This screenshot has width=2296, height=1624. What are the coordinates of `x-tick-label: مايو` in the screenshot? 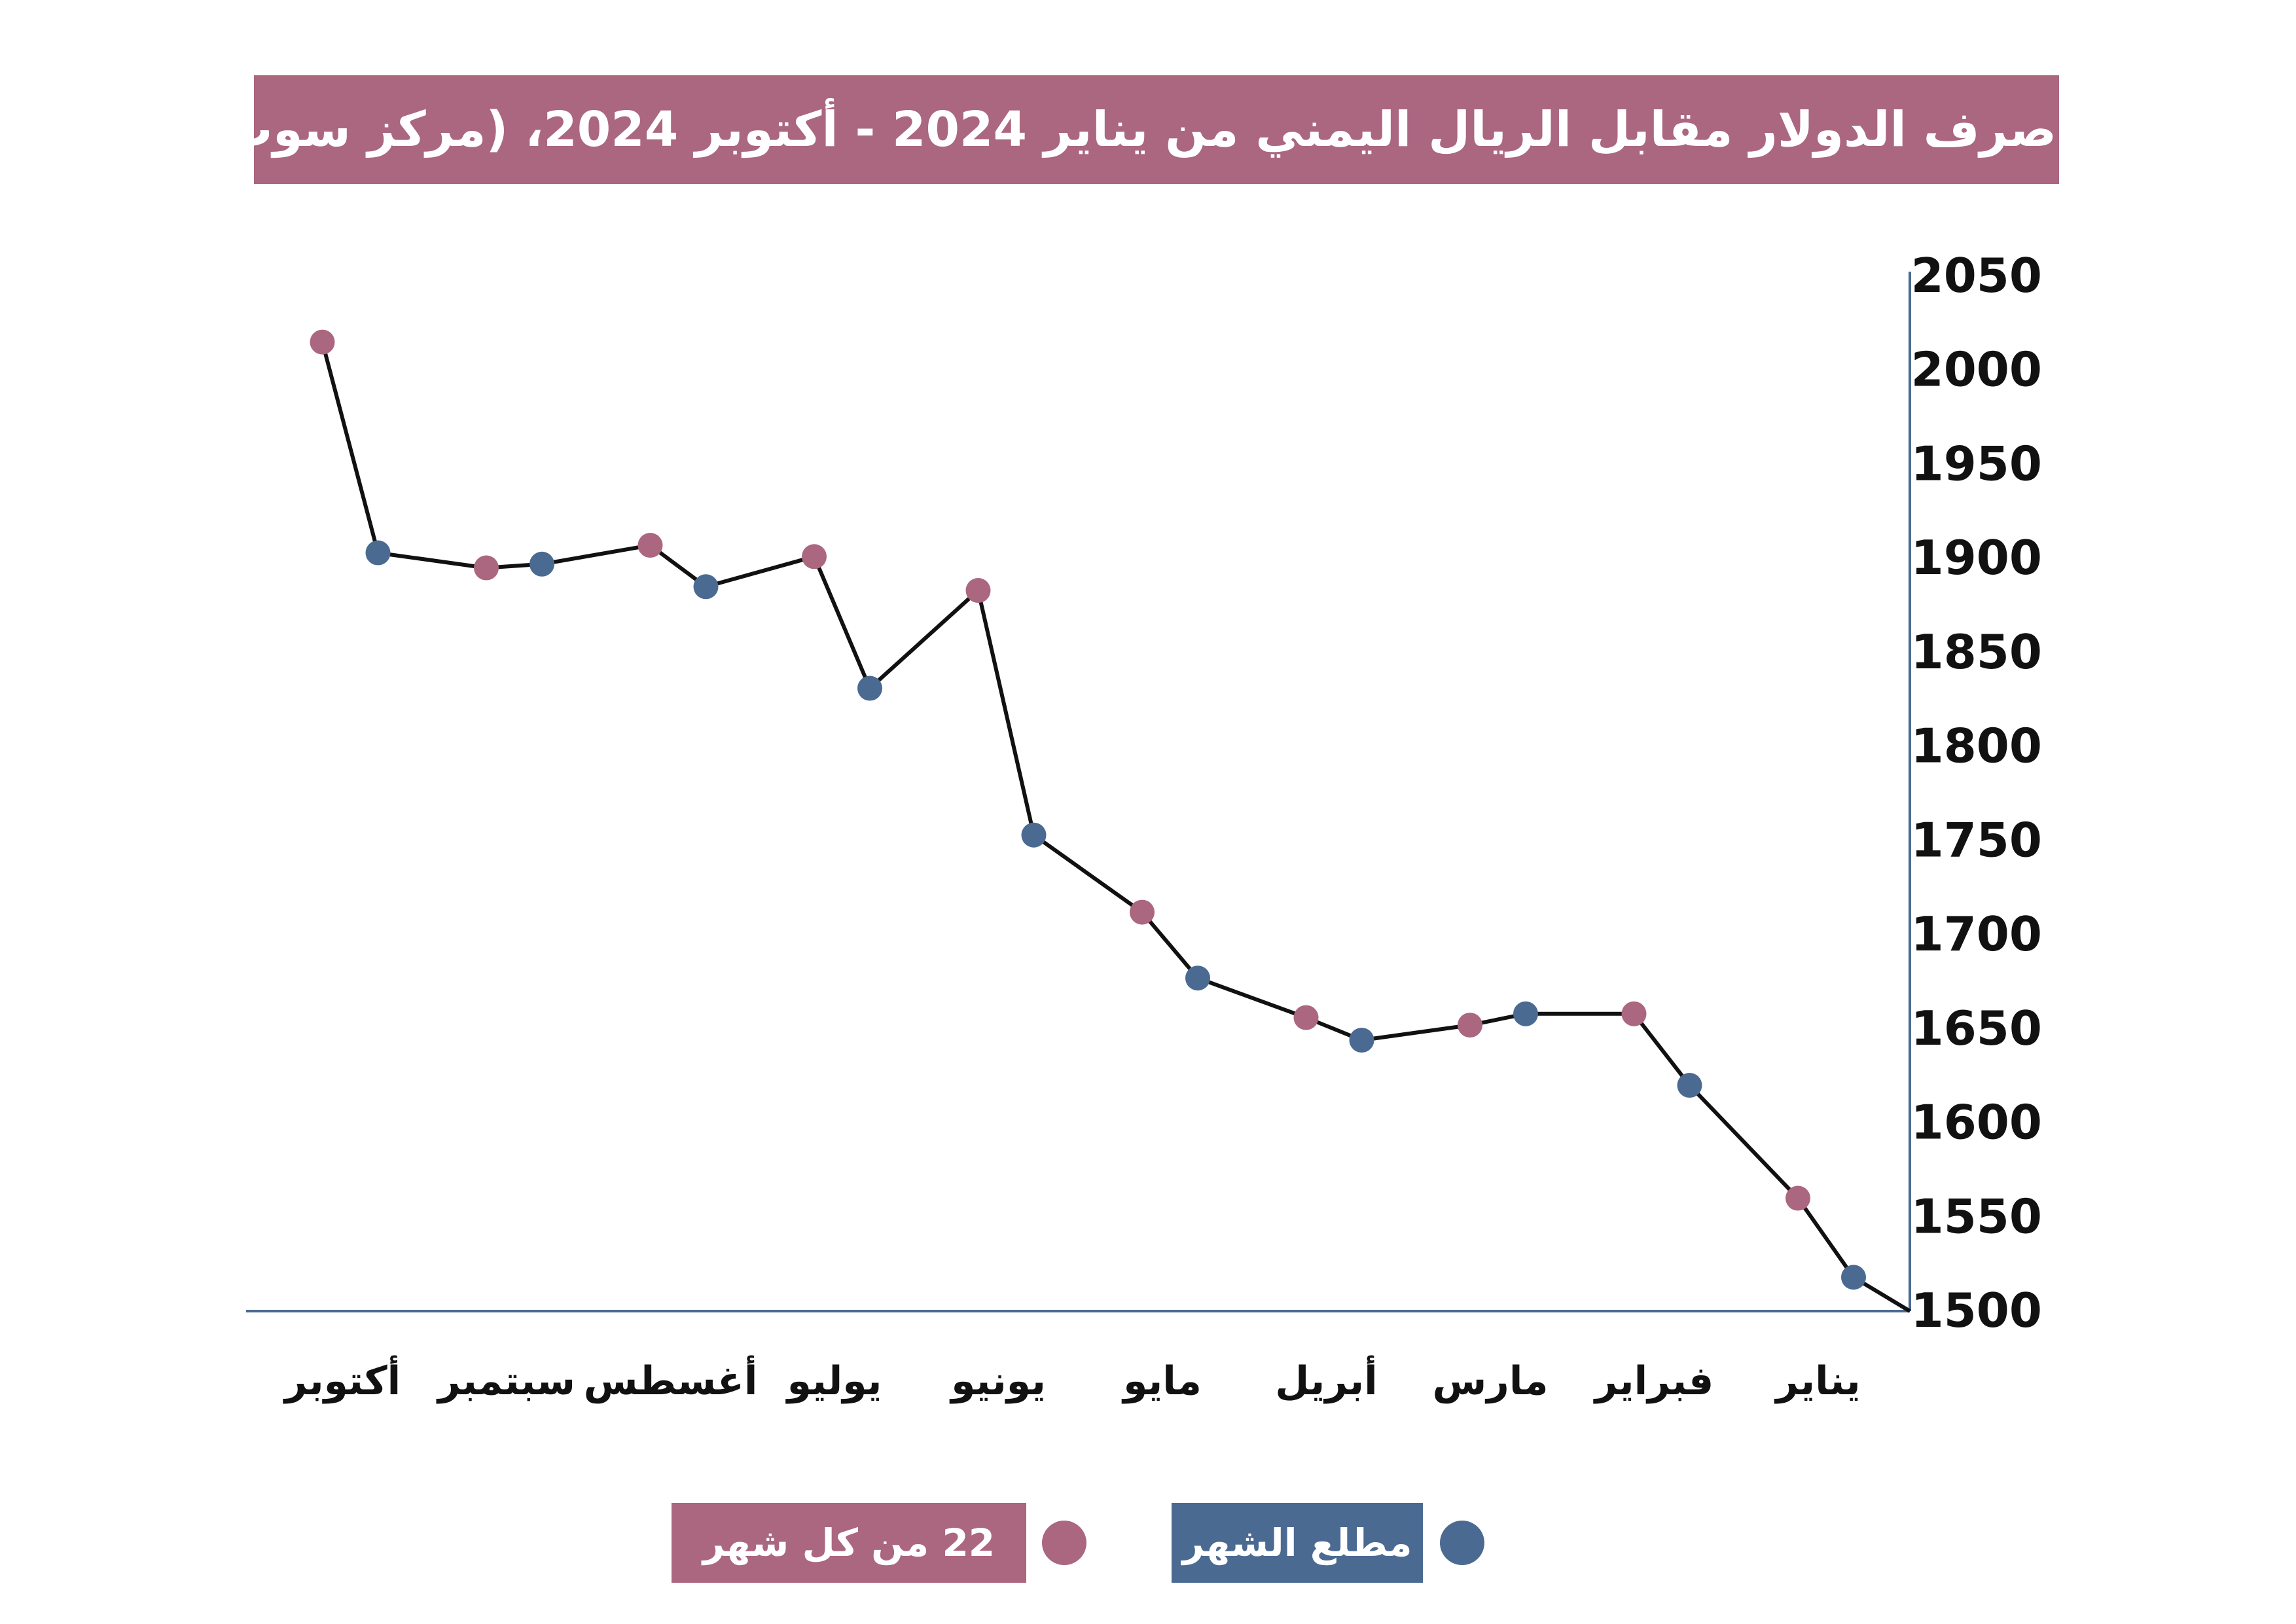 It's located at (1161, 1381).